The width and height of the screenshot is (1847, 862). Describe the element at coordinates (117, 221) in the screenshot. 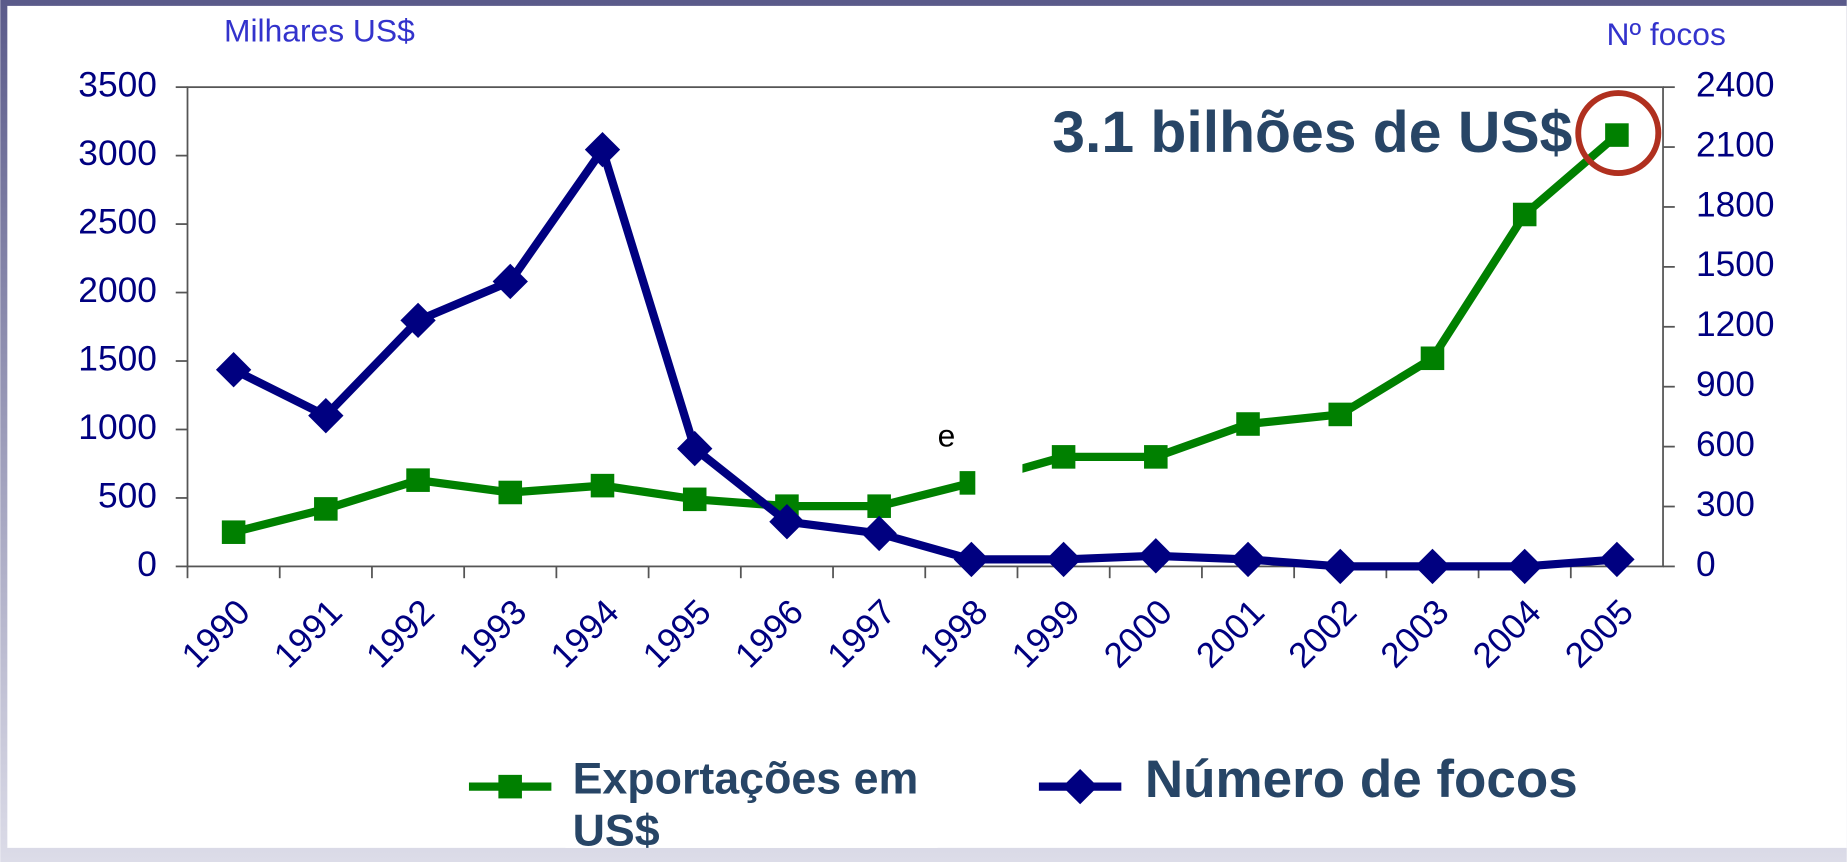

I see `y-tick-label: 2500` at that location.